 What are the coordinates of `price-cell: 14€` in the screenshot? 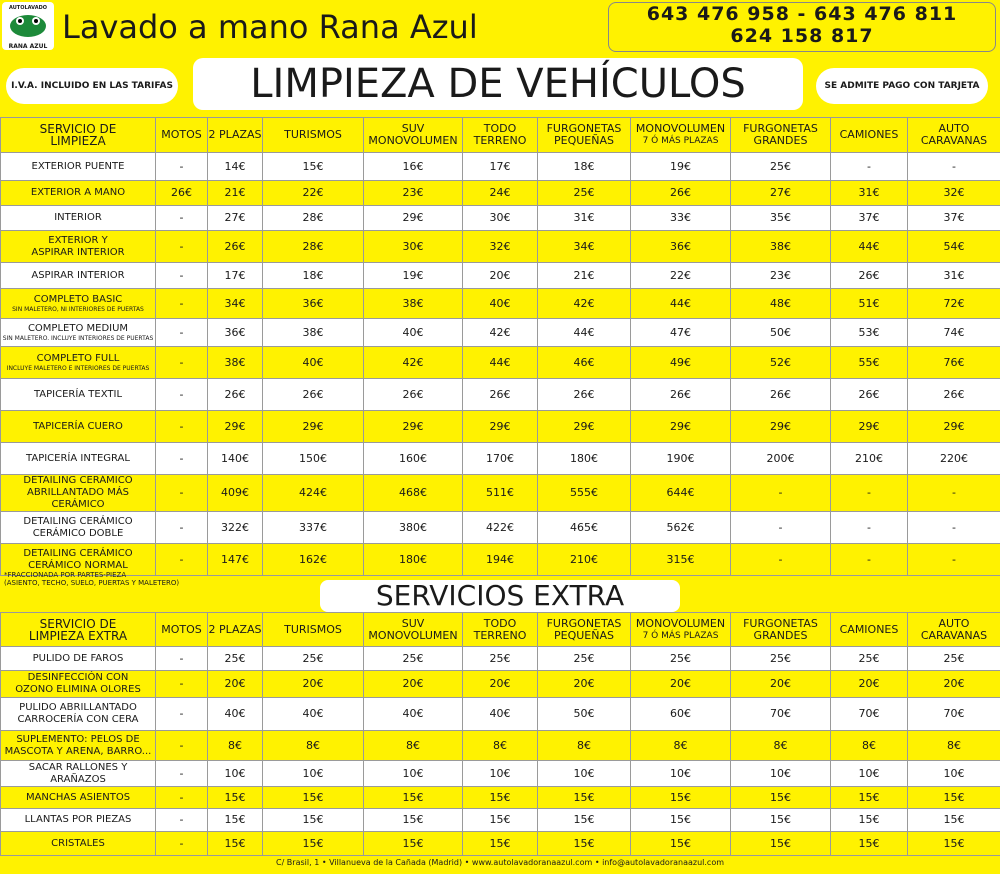 It's located at (235, 166).